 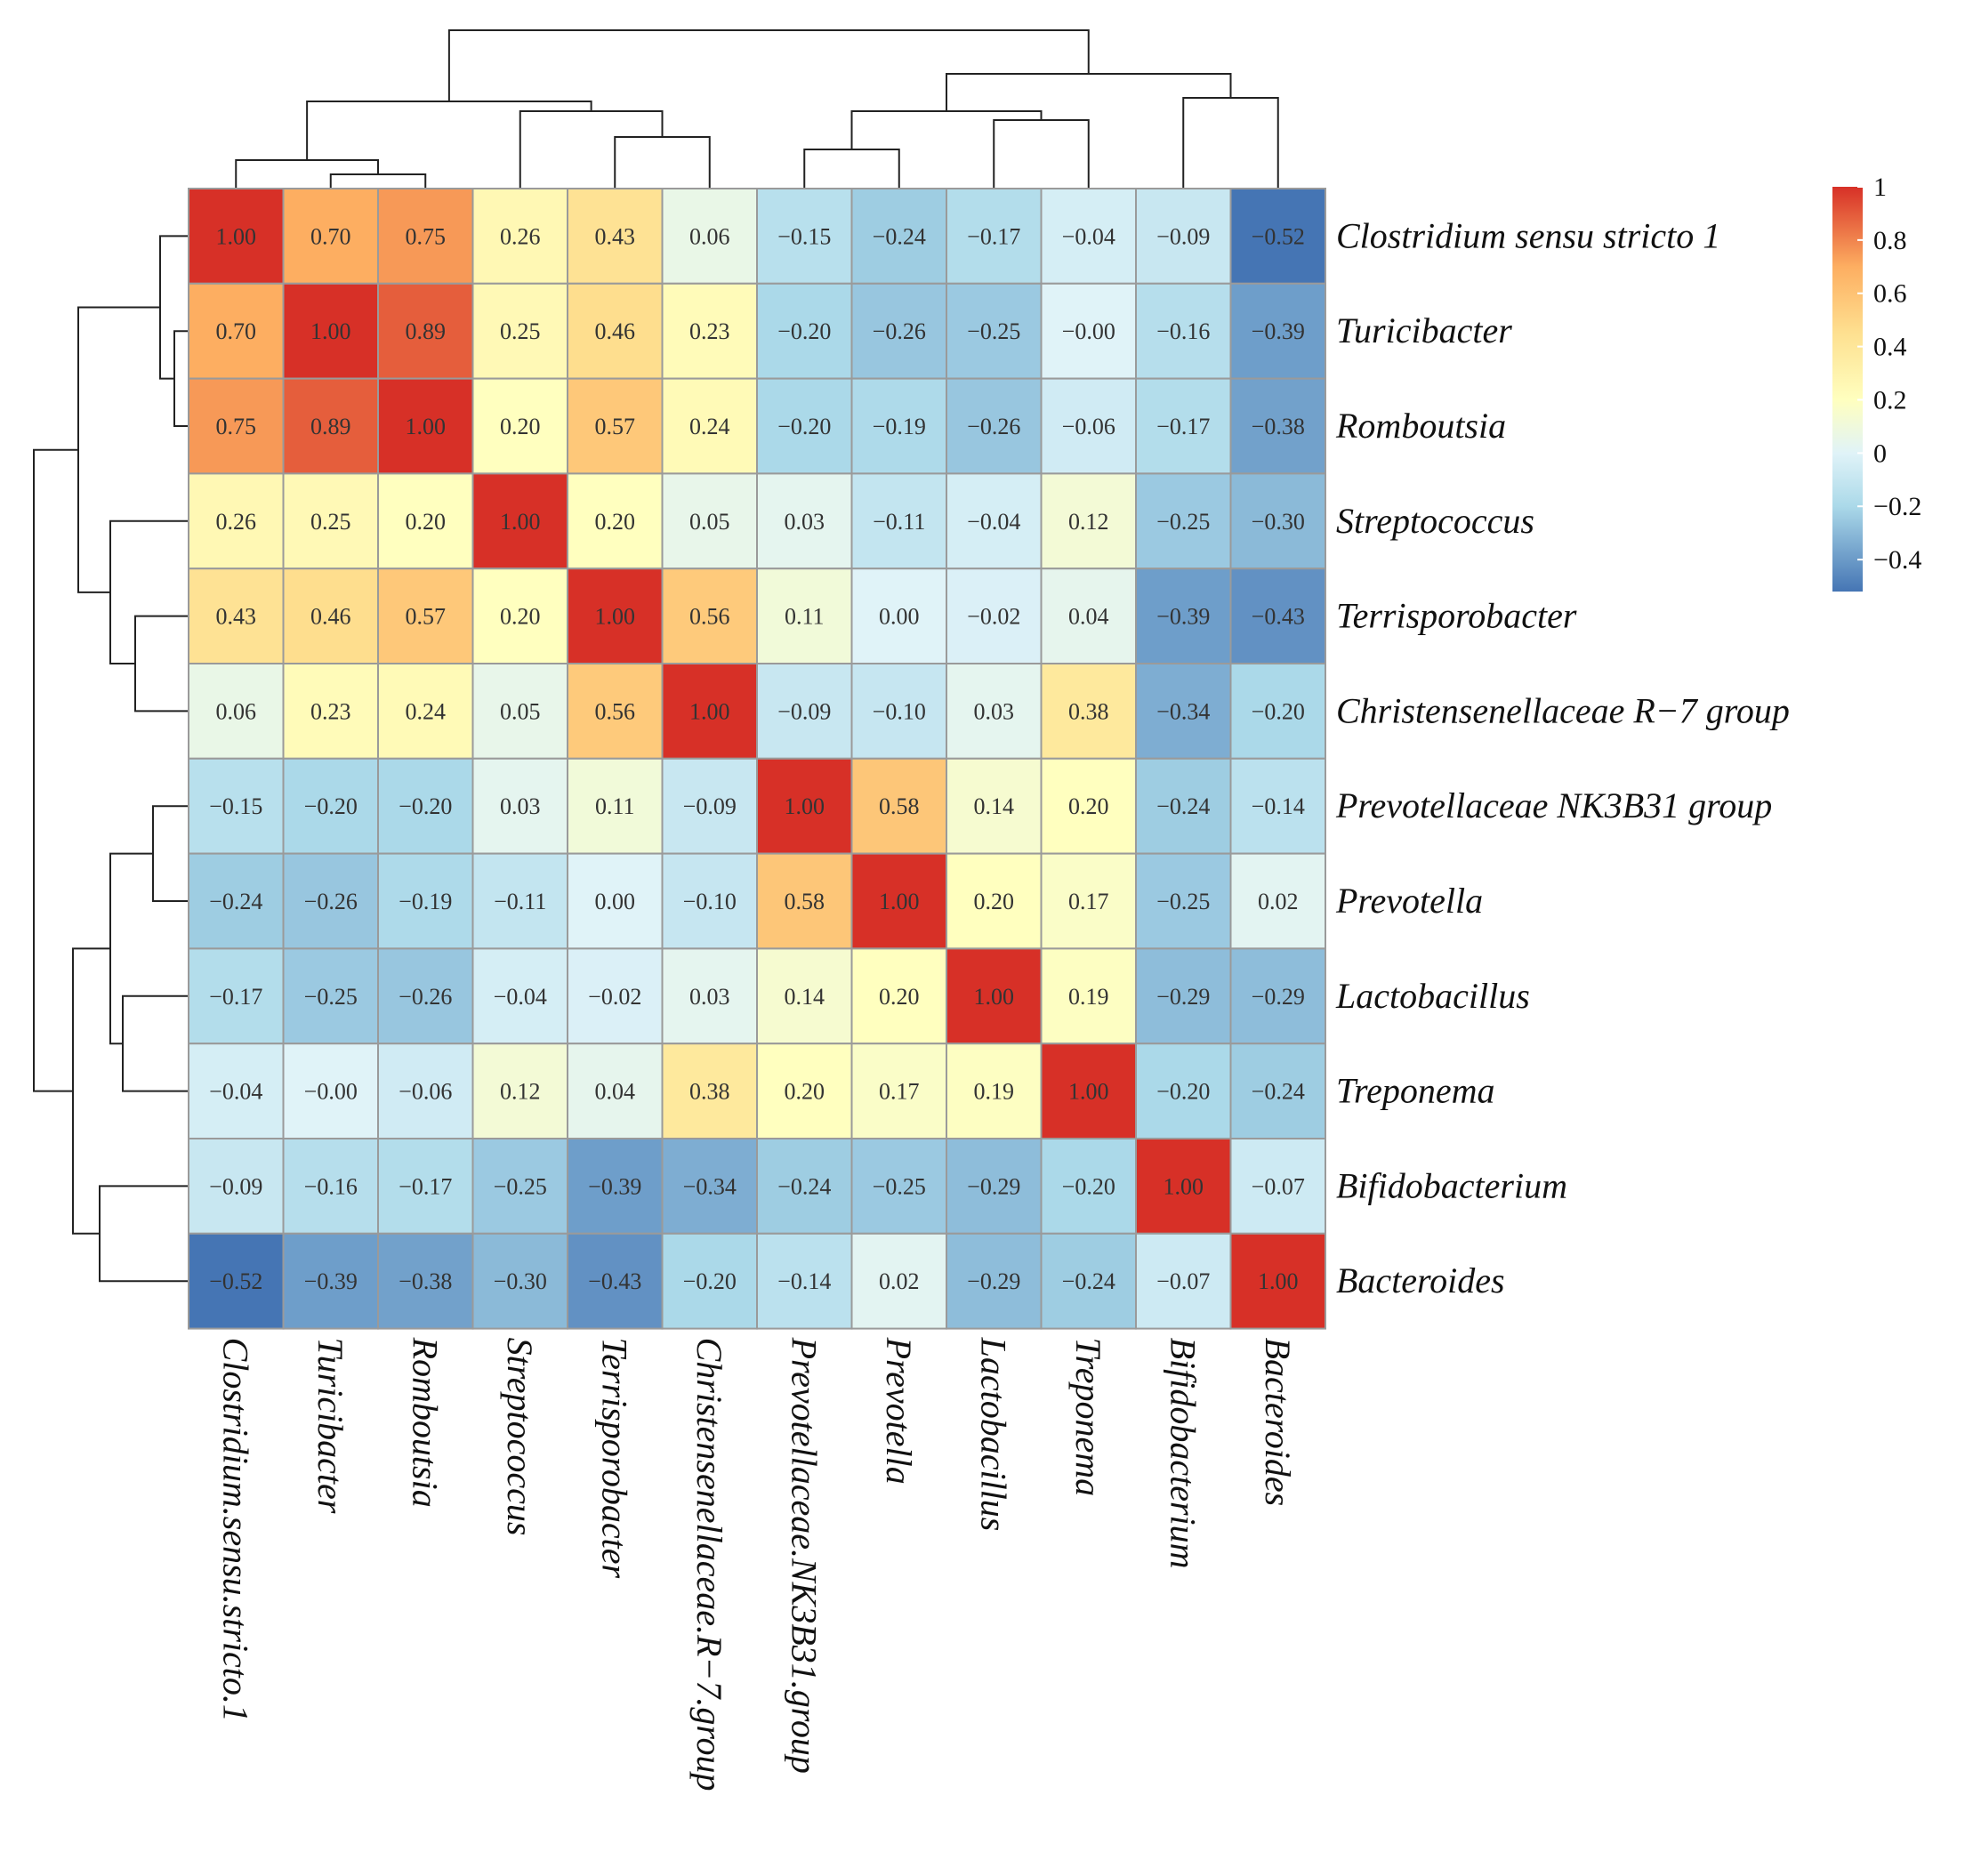 What do you see at coordinates (805, 617) in the screenshot?
I see `cell-value-label: 0.11` at bounding box center [805, 617].